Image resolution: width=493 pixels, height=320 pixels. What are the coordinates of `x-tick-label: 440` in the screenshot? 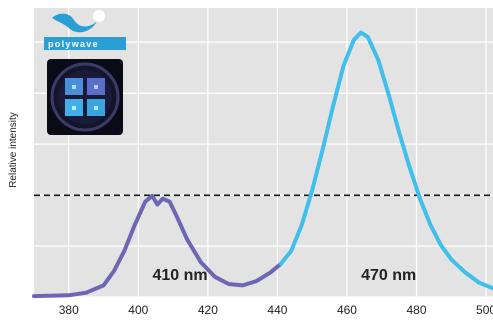 It's located at (277, 310).